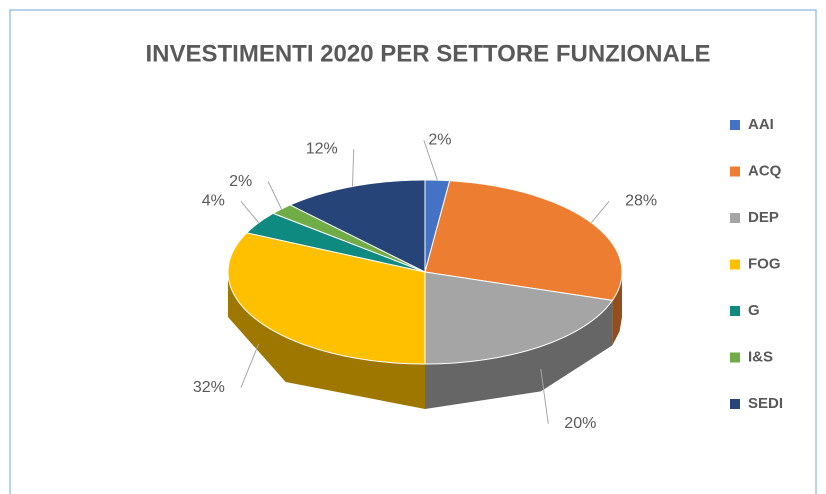 The height and width of the screenshot is (494, 826). Describe the element at coordinates (764, 263) in the screenshot. I see `legend-label: FOG` at that location.